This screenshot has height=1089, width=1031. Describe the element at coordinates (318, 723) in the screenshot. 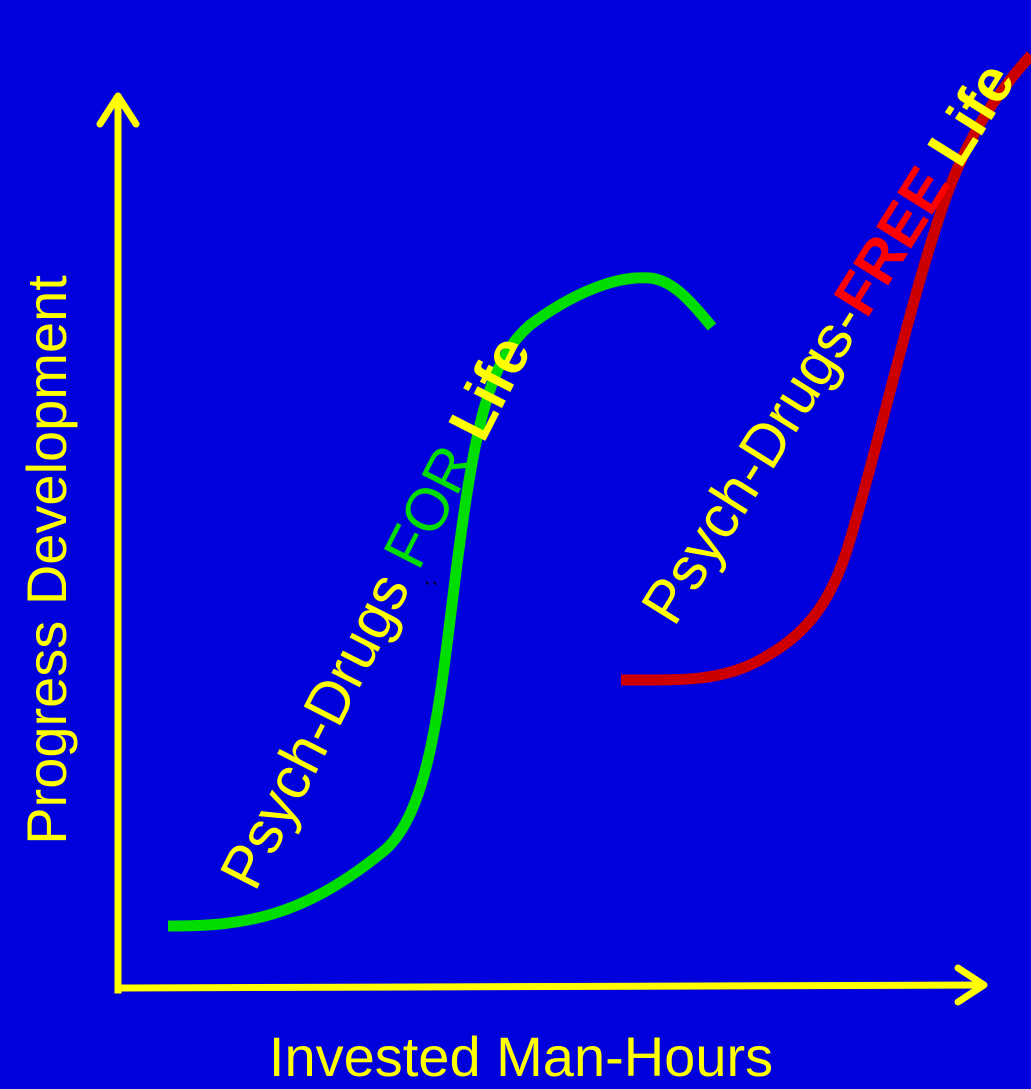

I see `curve-for-label-prefix: Psych-Drugs` at that location.